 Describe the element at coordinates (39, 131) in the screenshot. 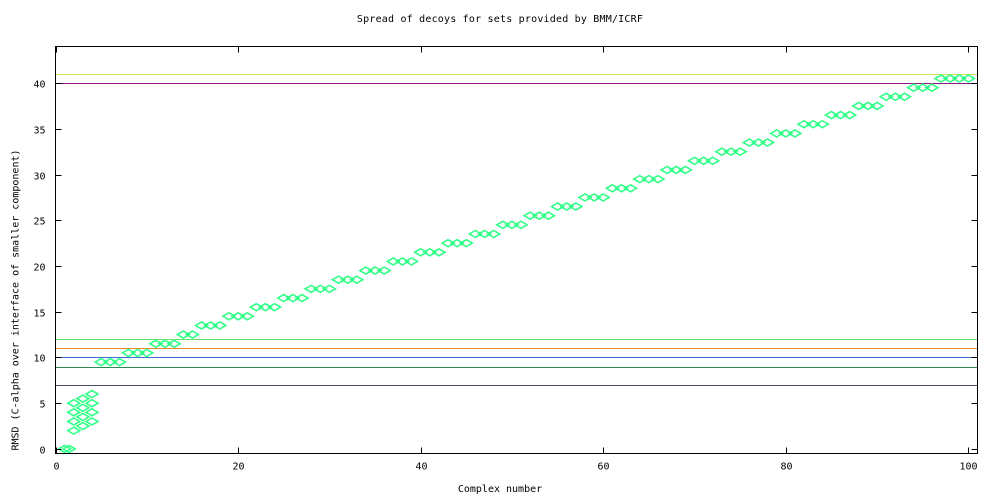

I see `y-tick-label: 35` at that location.